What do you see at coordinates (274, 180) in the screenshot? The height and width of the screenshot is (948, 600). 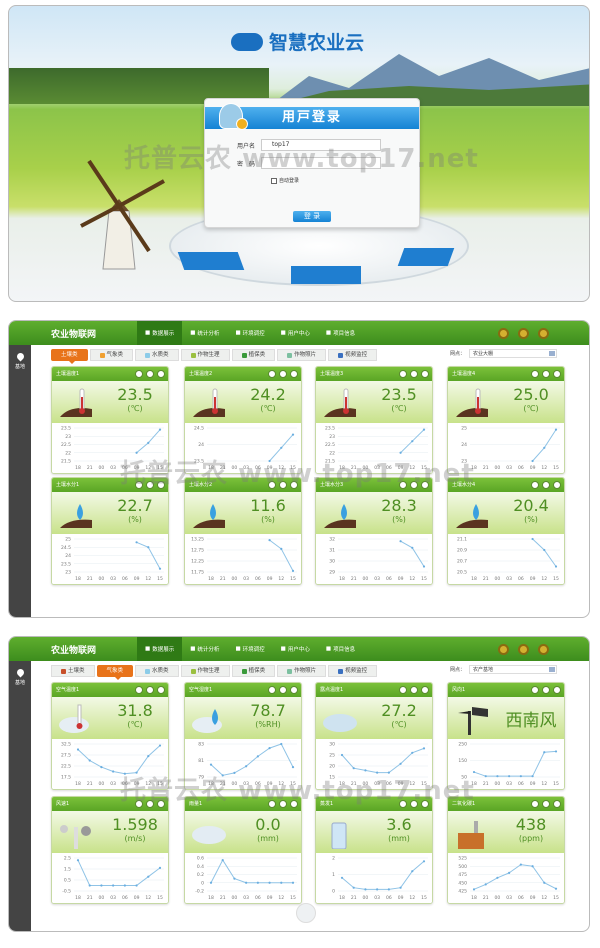 I see `checkbox-icon` at bounding box center [274, 180].